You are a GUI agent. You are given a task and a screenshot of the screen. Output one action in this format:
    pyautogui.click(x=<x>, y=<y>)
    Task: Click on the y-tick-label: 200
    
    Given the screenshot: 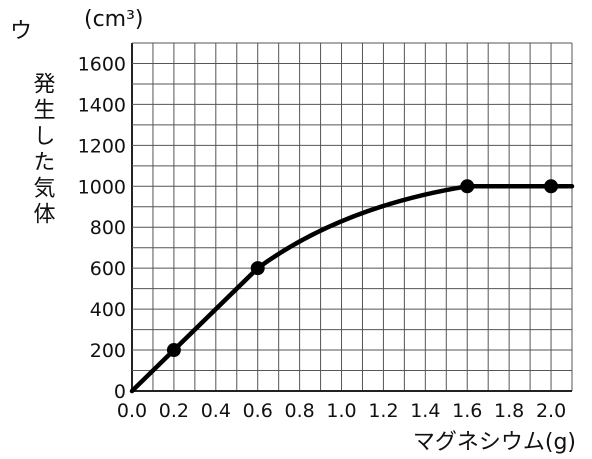 What is the action you would take?
    pyautogui.click(x=108, y=351)
    